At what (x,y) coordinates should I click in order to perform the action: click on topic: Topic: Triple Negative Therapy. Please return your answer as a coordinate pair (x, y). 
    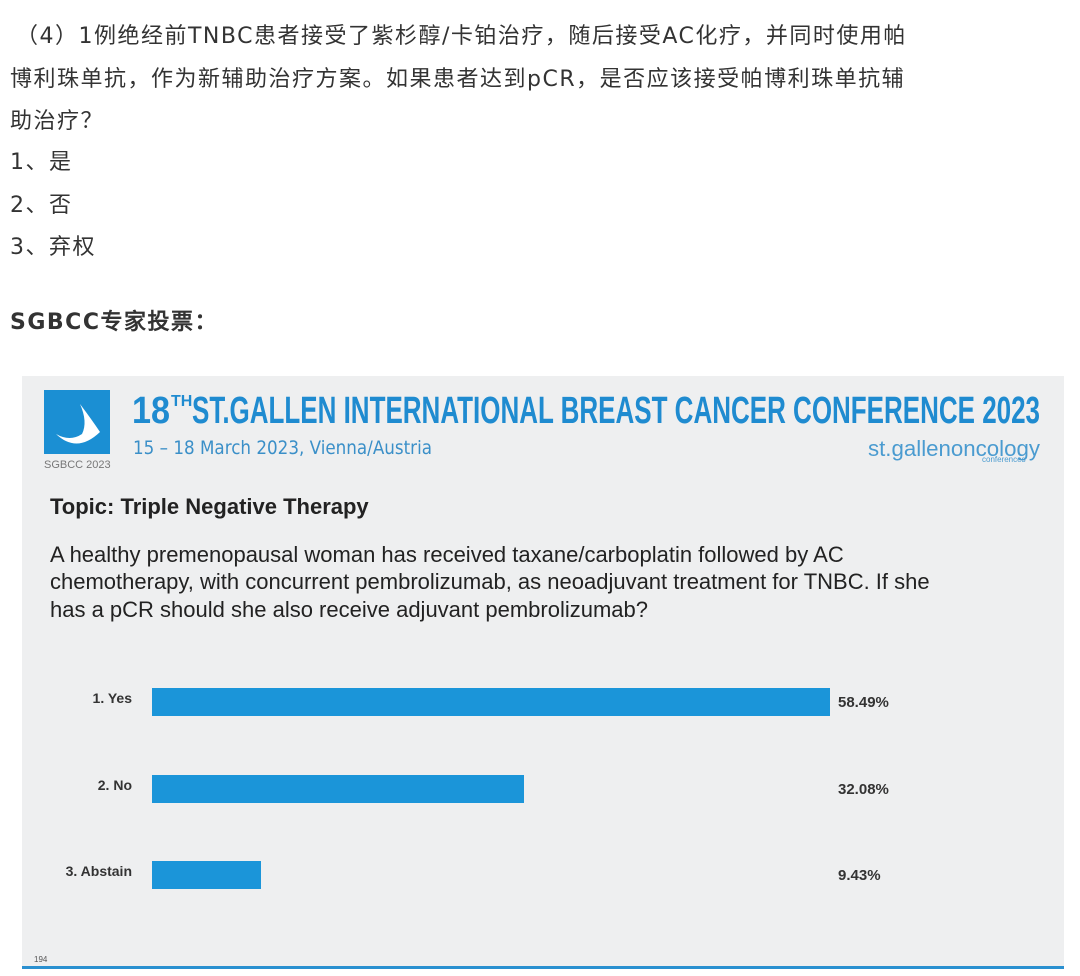
    Looking at the image, I should click on (209, 506).